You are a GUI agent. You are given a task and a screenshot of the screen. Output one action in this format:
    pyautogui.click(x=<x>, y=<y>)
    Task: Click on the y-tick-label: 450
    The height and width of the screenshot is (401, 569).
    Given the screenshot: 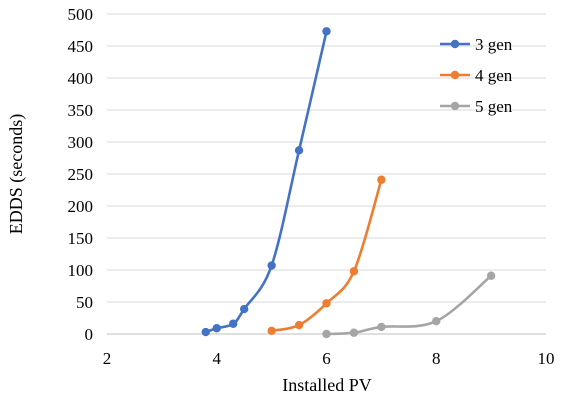 What is the action you would take?
    pyautogui.click(x=81, y=46)
    